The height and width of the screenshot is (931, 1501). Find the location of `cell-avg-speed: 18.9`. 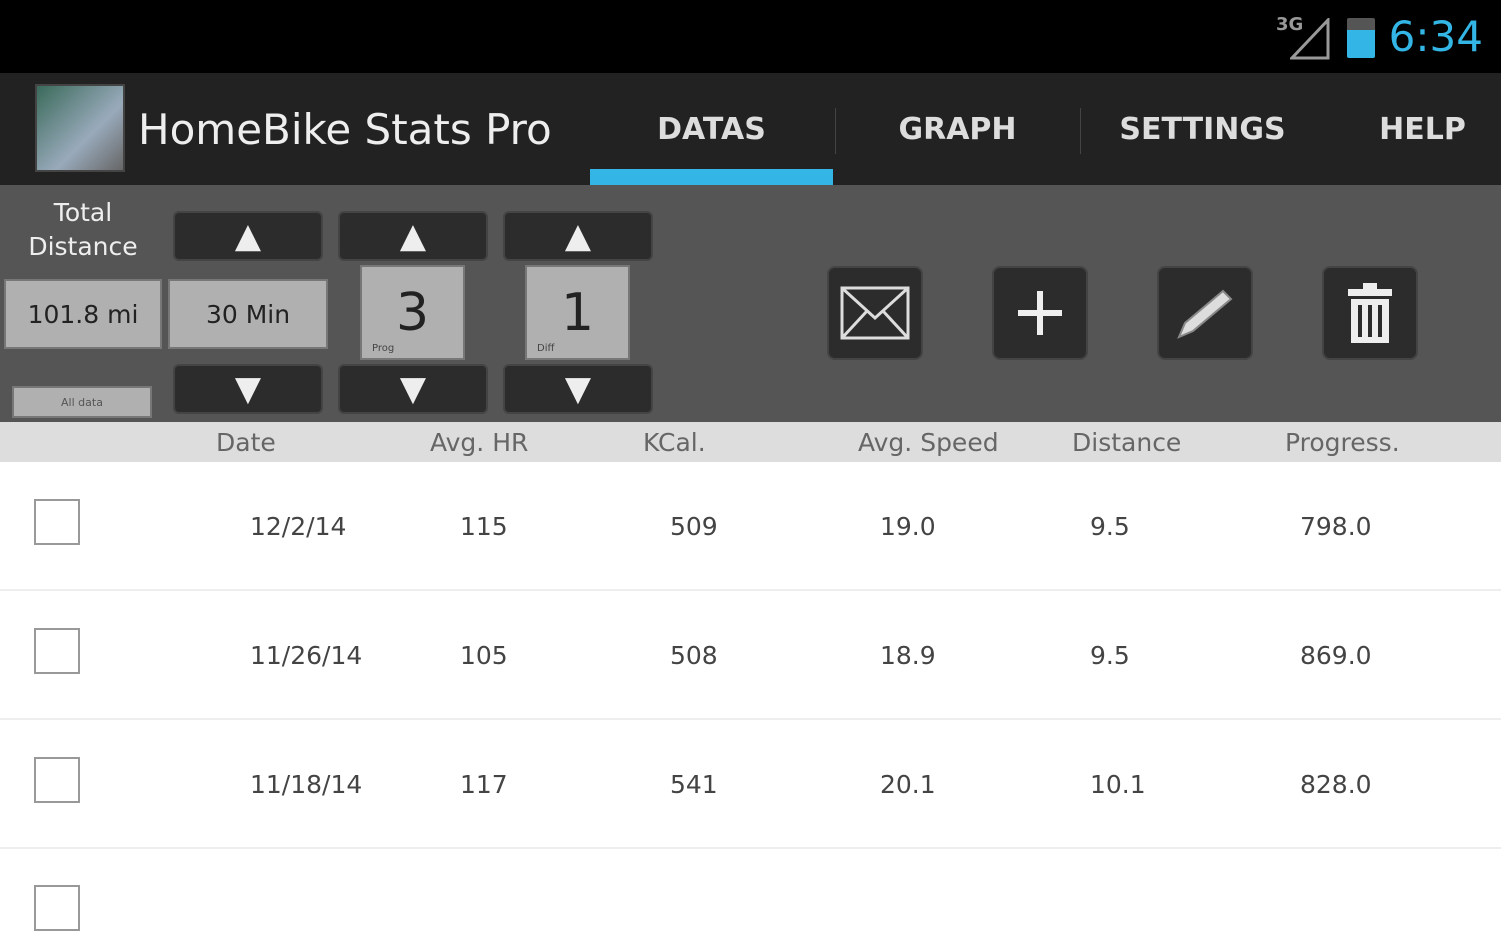

cell-avg-speed: 18.9 is located at coordinates (908, 655).